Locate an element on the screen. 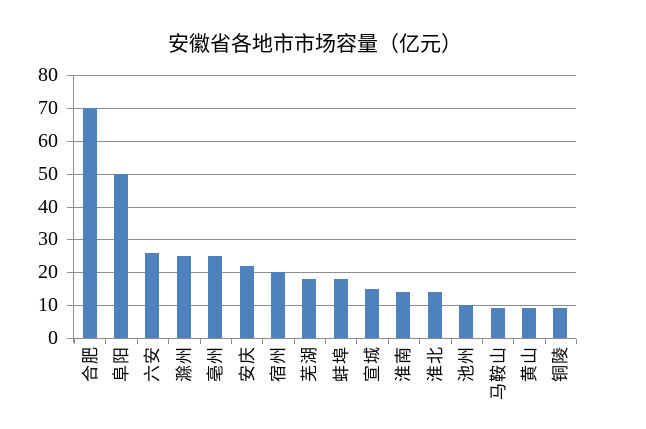  bar-16-铜陵 is located at coordinates (560, 323).